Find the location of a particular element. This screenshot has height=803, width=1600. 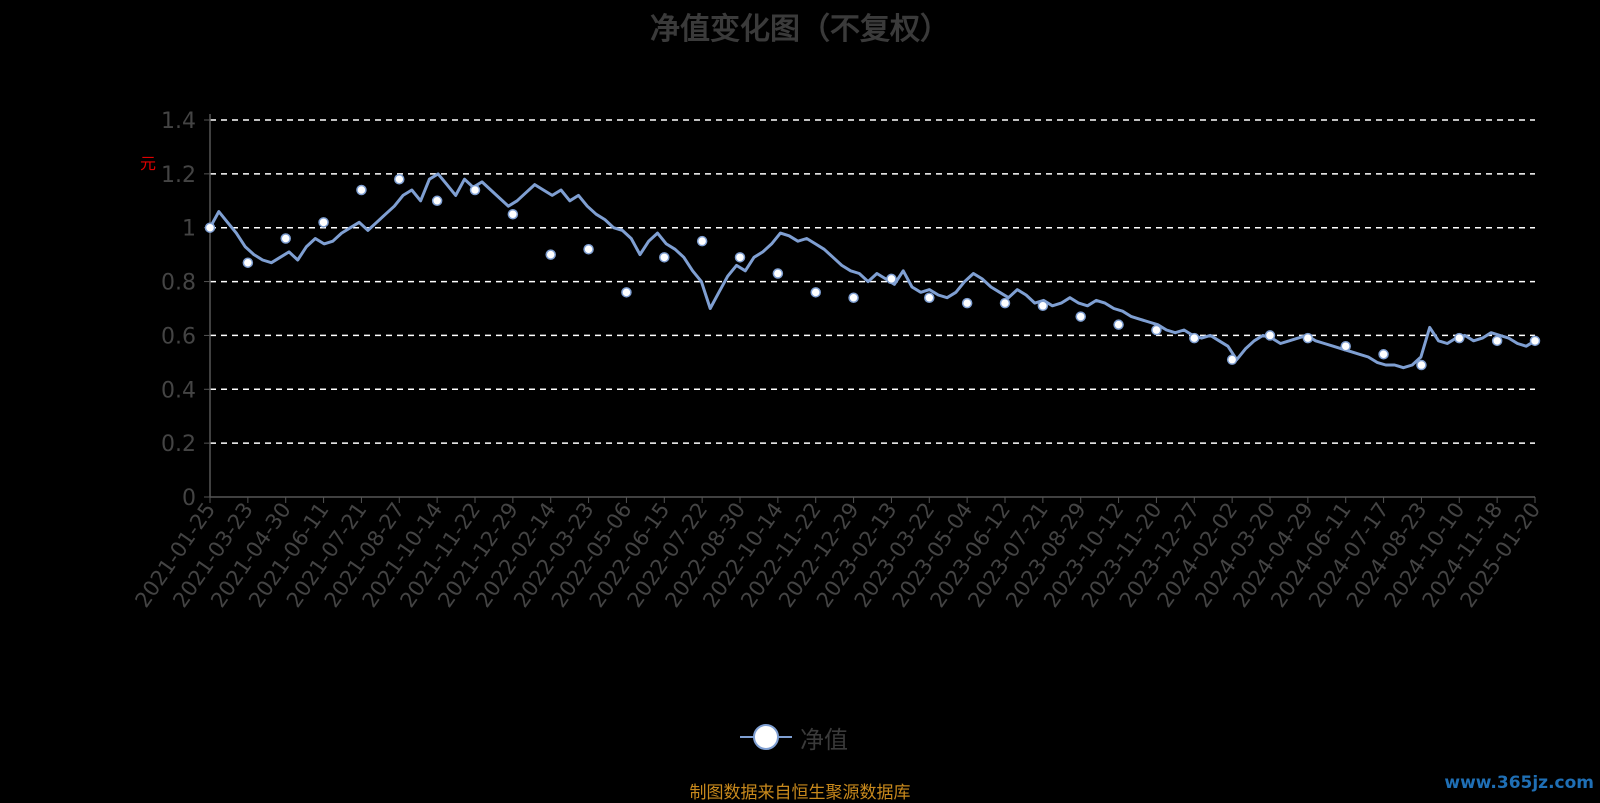

legend-symbol is located at coordinates (766, 737).